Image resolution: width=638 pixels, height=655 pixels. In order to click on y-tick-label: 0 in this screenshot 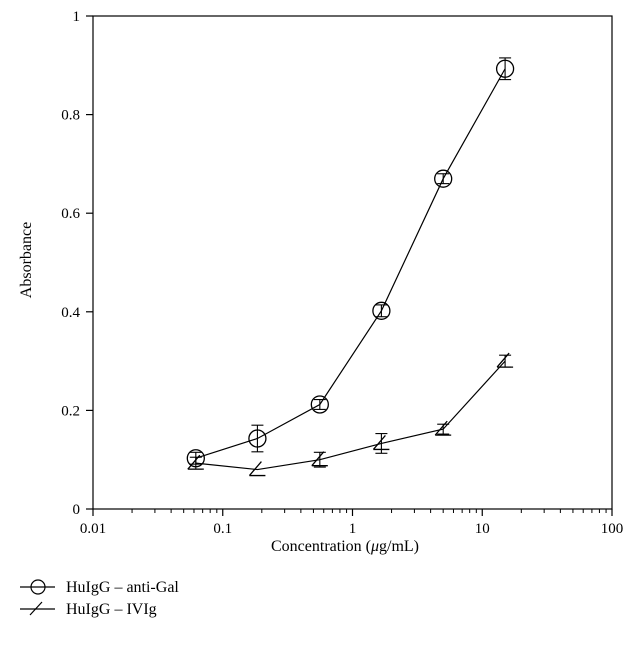, I will do `click(77, 510)`.